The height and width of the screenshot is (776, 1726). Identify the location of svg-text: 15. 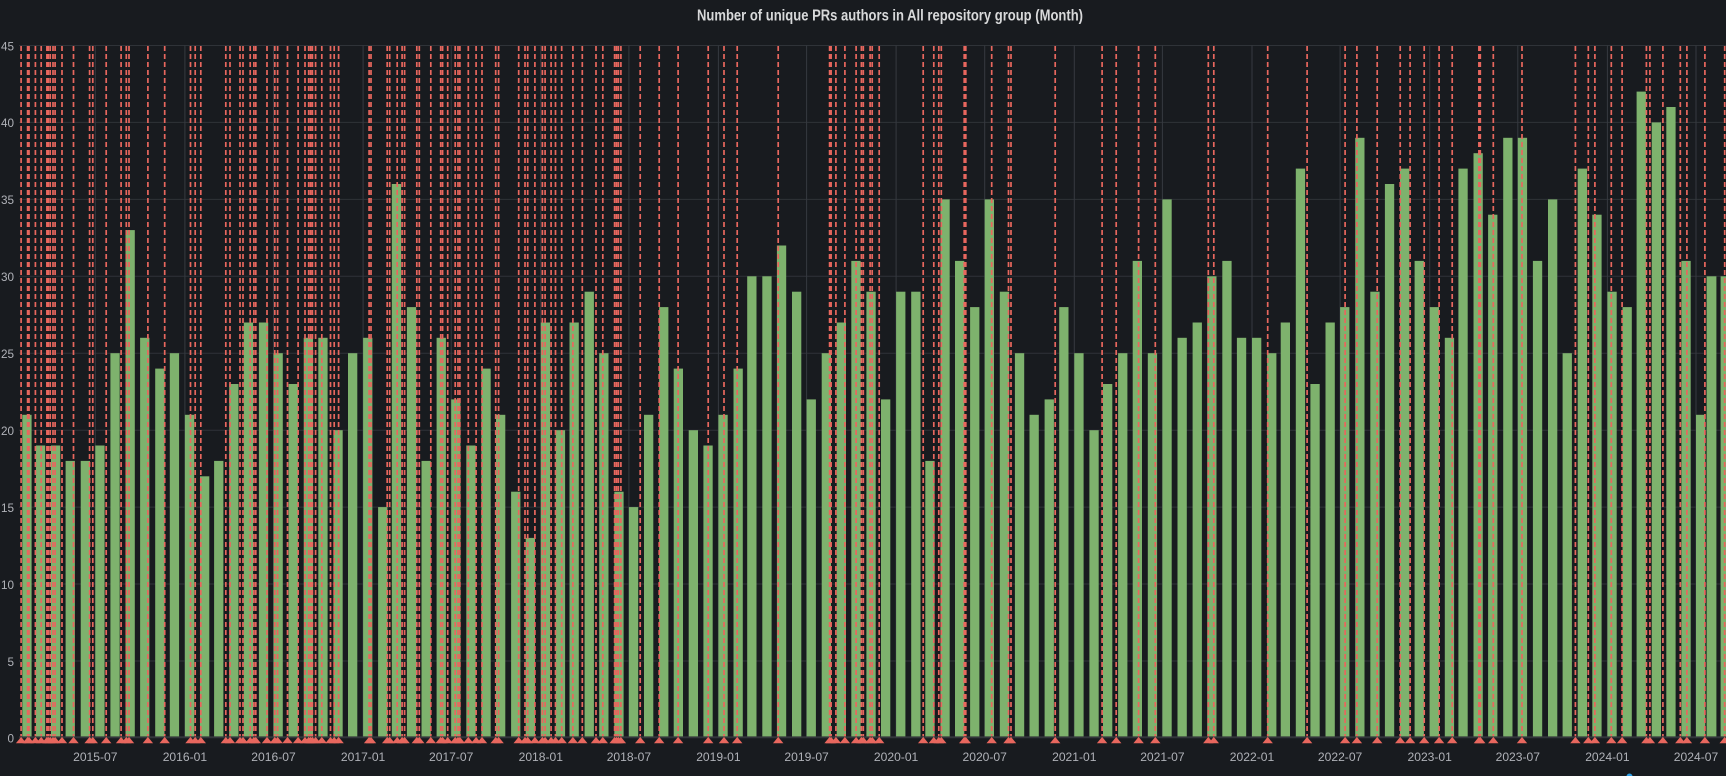
(8, 508).